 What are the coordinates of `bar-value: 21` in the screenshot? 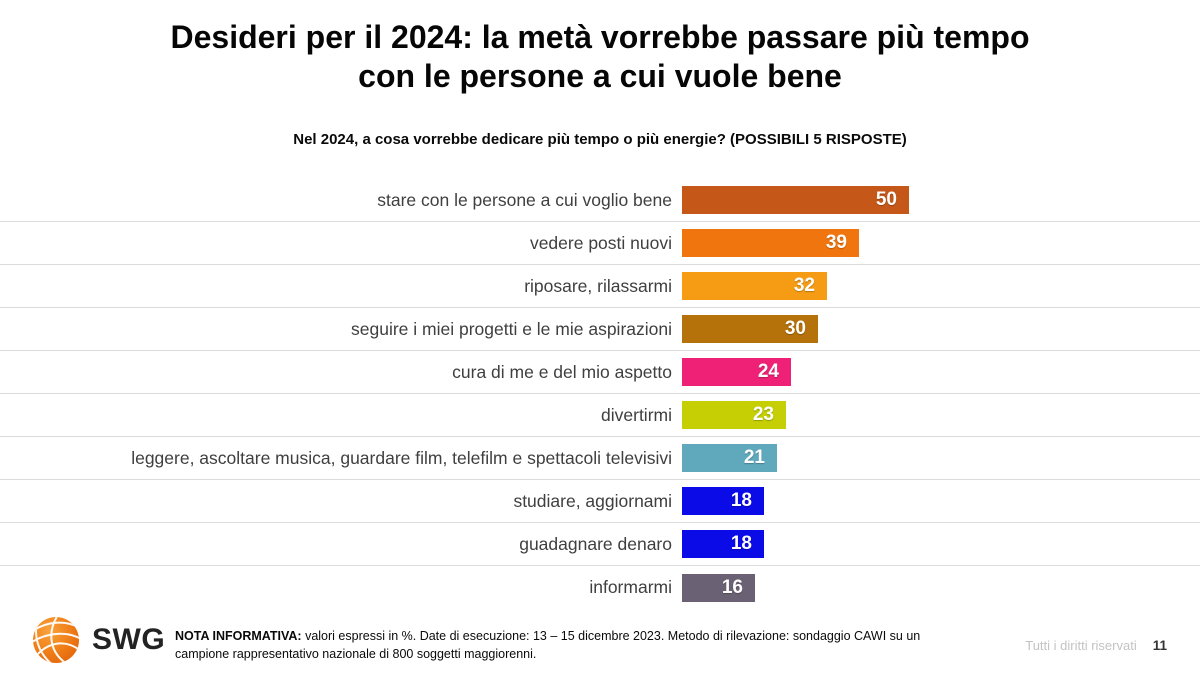 It's located at (754, 457).